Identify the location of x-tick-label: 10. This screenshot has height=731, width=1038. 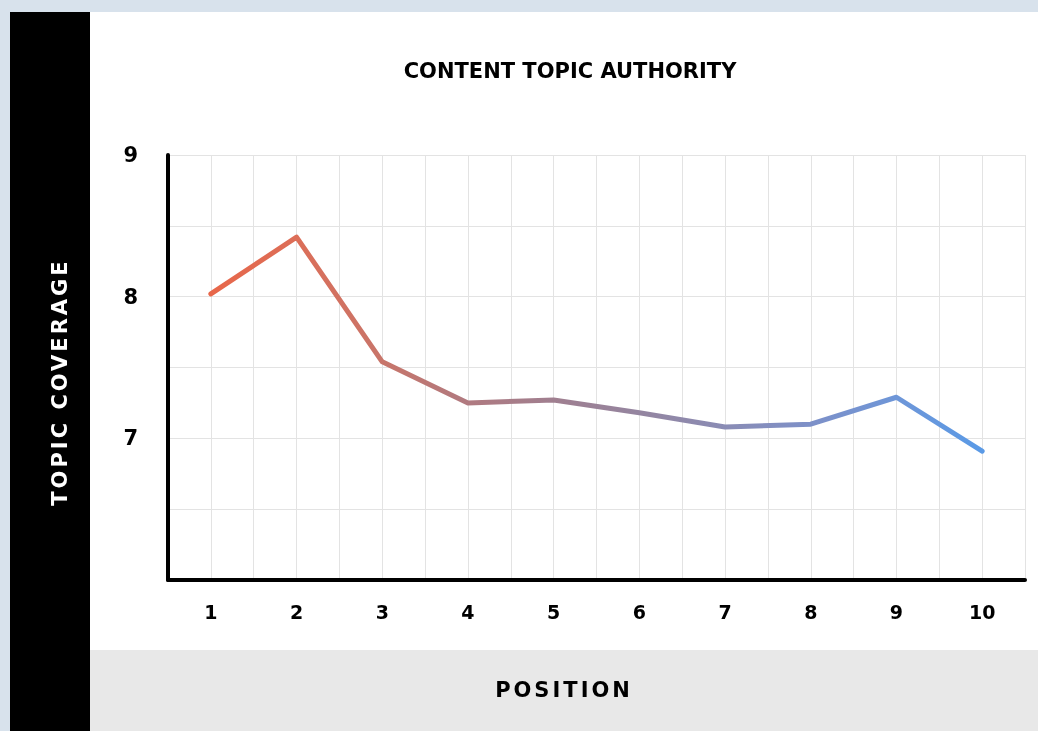
(982, 611).